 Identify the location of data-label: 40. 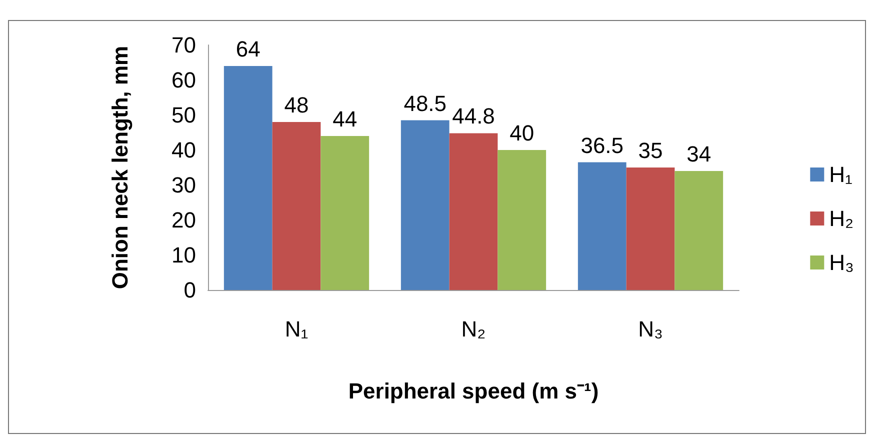
(522, 133).